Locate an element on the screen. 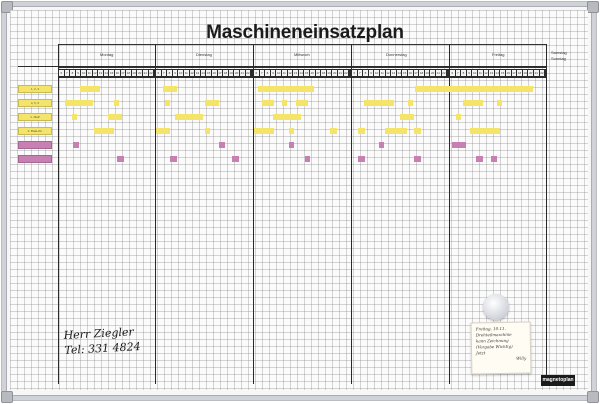 This screenshot has height=404, width=600. handwritten-contact: Herr Ziegler Tel: 331 4824 is located at coordinates (102, 341).